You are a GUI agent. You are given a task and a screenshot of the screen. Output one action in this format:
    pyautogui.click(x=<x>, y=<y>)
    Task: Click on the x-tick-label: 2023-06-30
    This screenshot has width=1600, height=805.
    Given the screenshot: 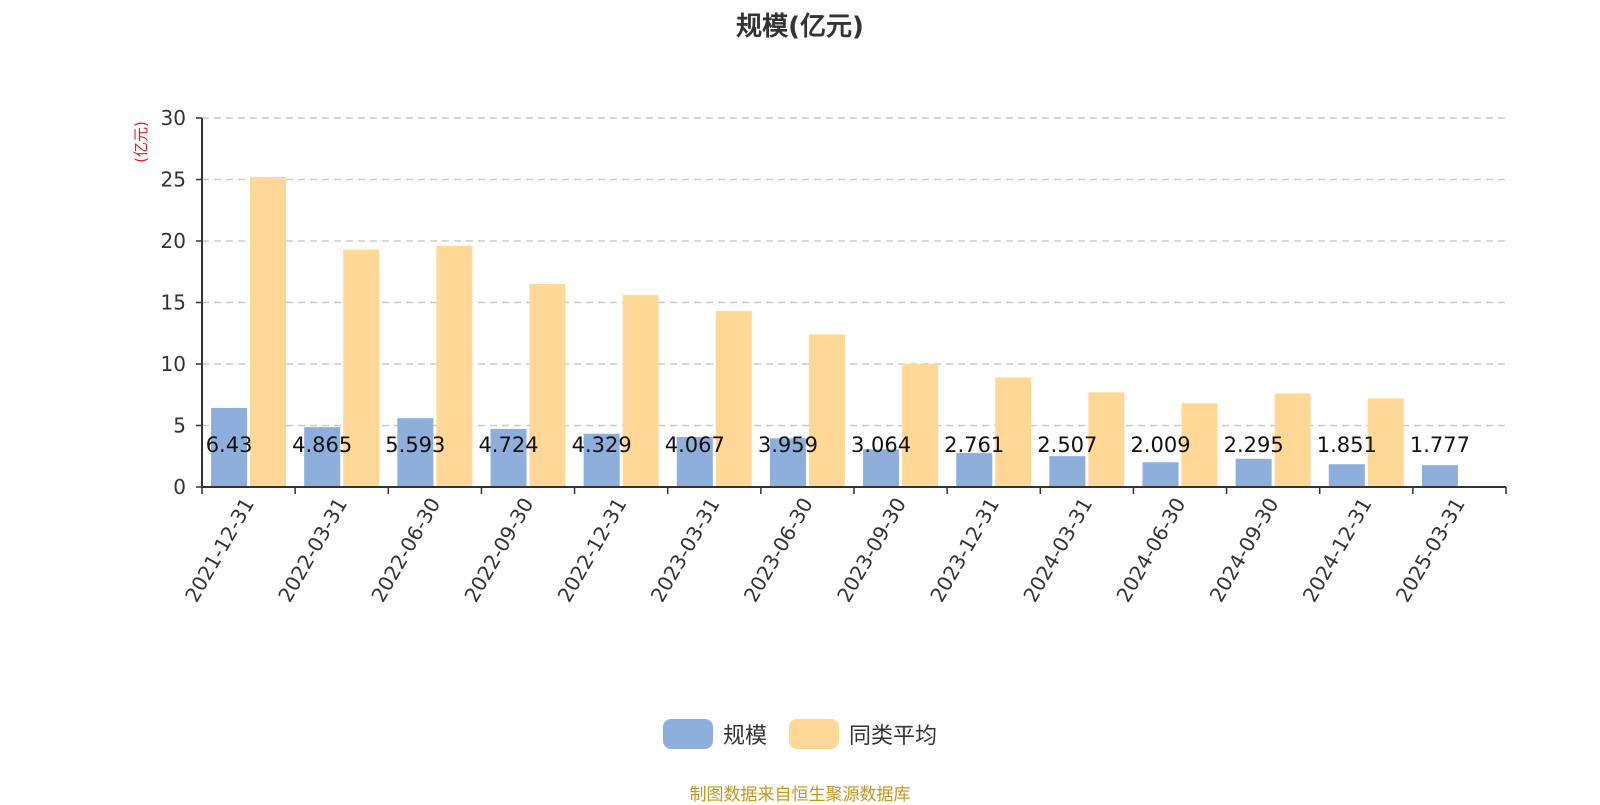 What is the action you would take?
    pyautogui.click(x=778, y=550)
    